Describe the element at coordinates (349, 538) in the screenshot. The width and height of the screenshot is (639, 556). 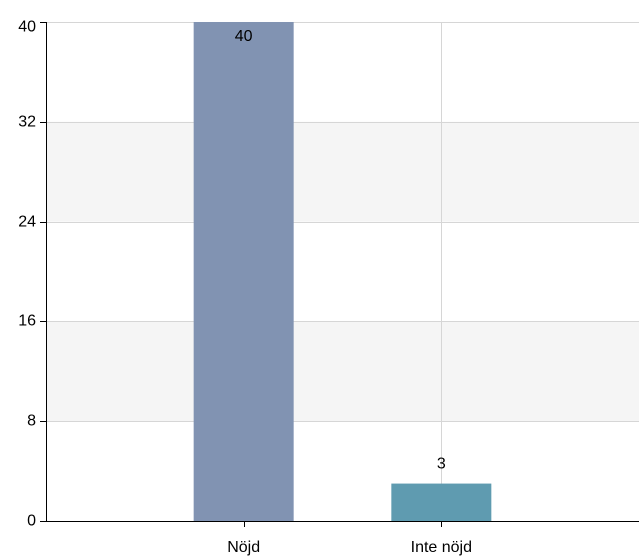
I see `x-axis-ticks: Nöjd Inte nöjd` at that location.